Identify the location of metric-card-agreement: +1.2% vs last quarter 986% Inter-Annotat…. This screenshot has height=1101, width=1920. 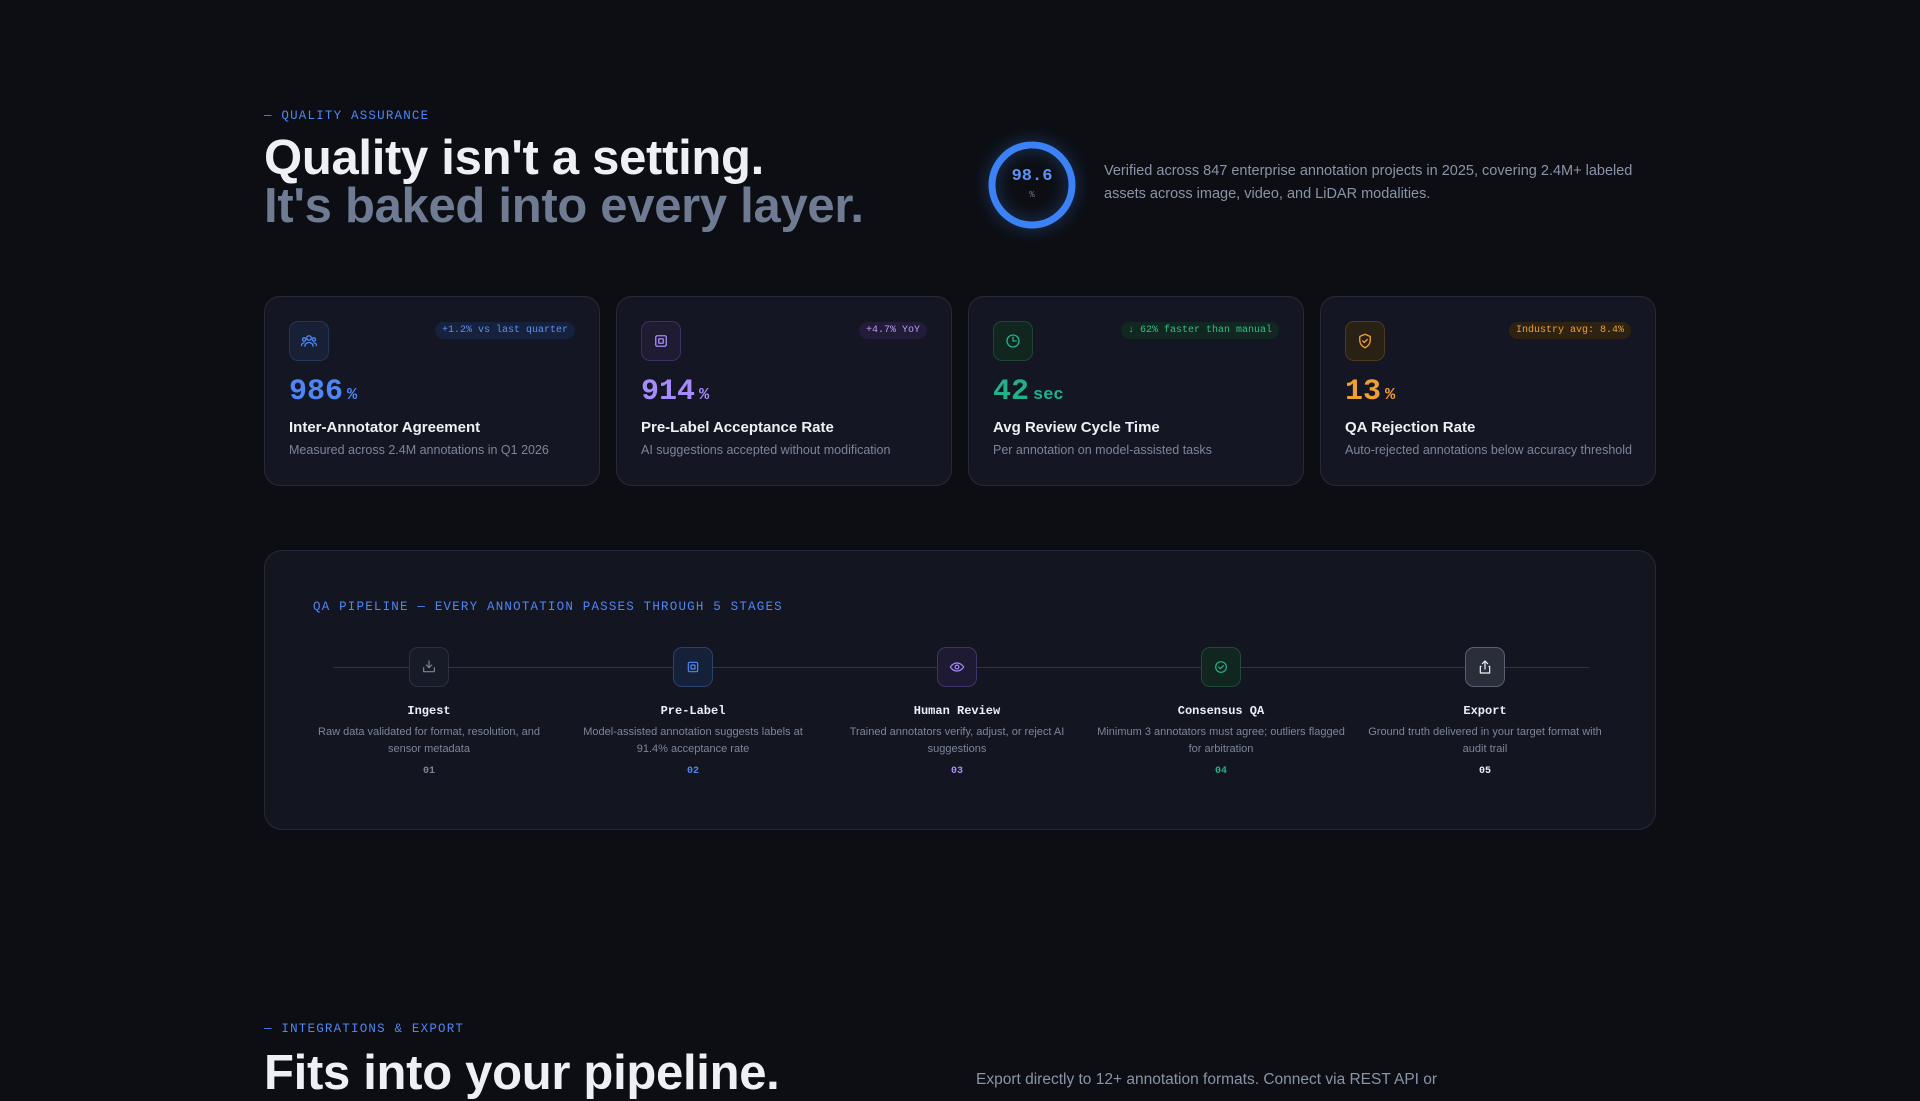
(432, 391).